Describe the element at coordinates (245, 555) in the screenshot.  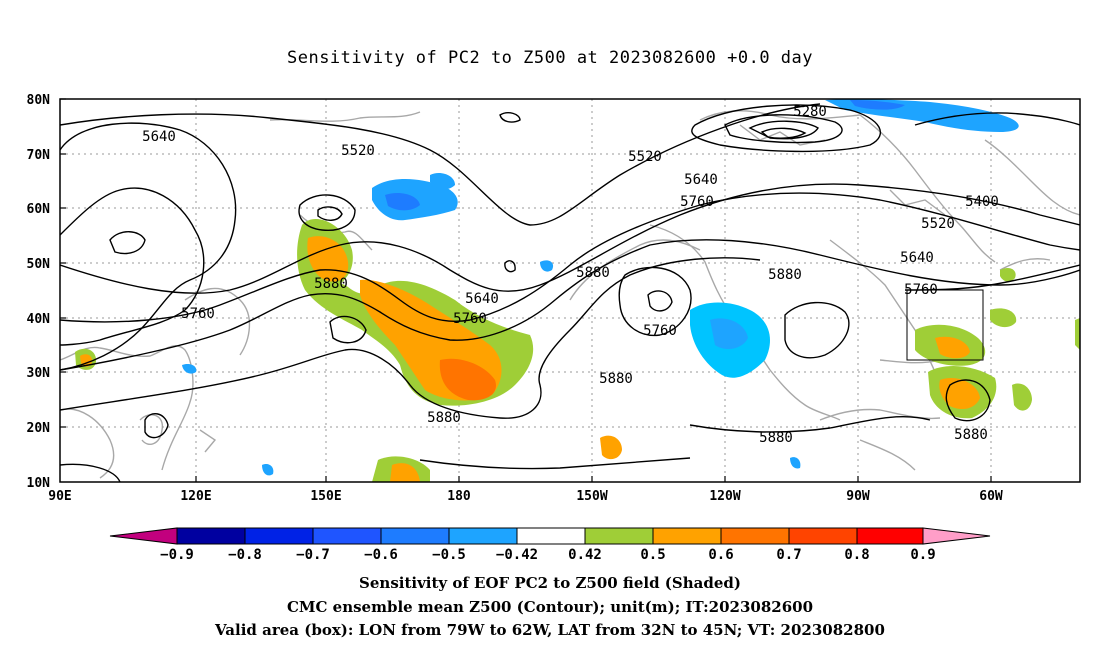
I see `colorbar-tick-label: −0.8` at that location.